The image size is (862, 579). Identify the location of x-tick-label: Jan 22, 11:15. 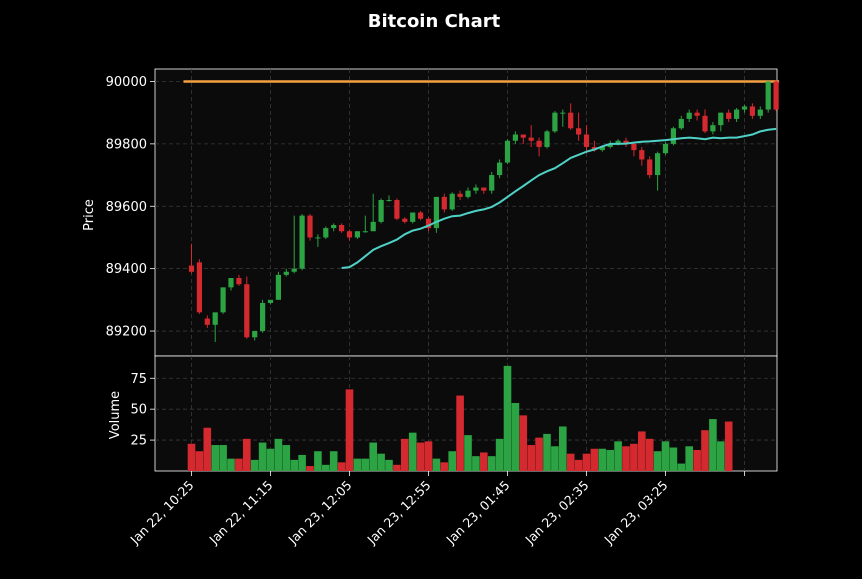
(241, 513).